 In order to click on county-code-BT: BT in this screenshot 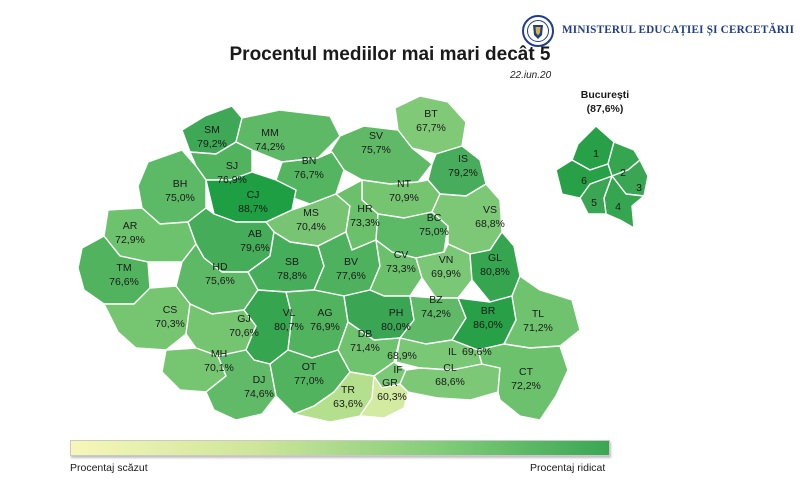, I will do `click(431, 114)`.